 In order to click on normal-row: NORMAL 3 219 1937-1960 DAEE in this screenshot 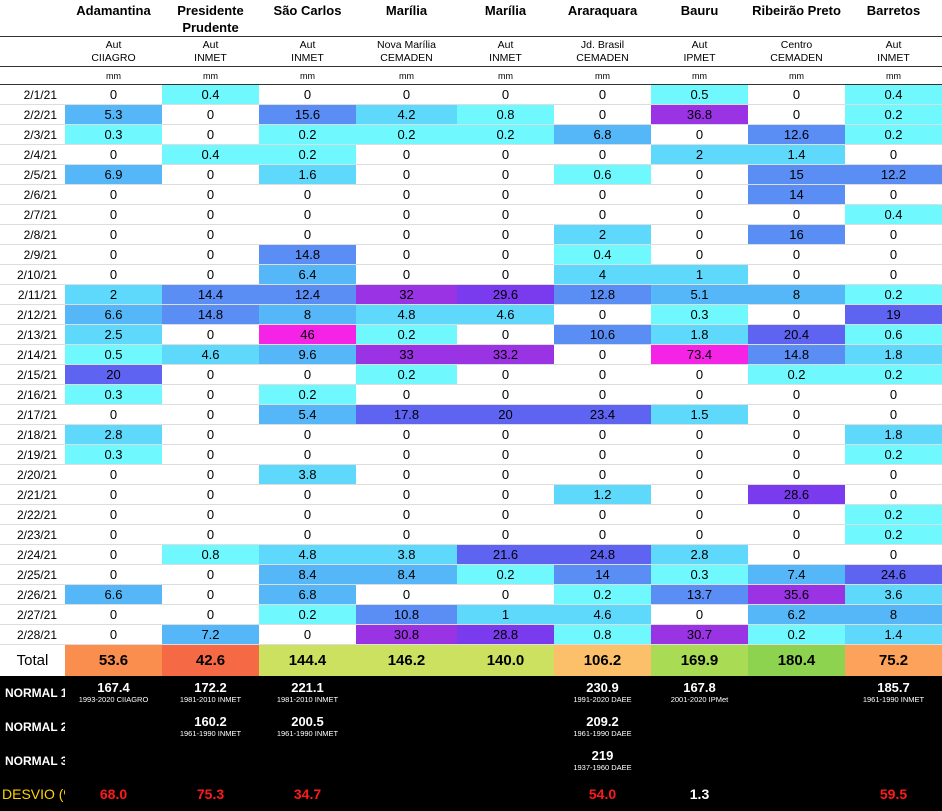, I will do `click(471, 760)`.